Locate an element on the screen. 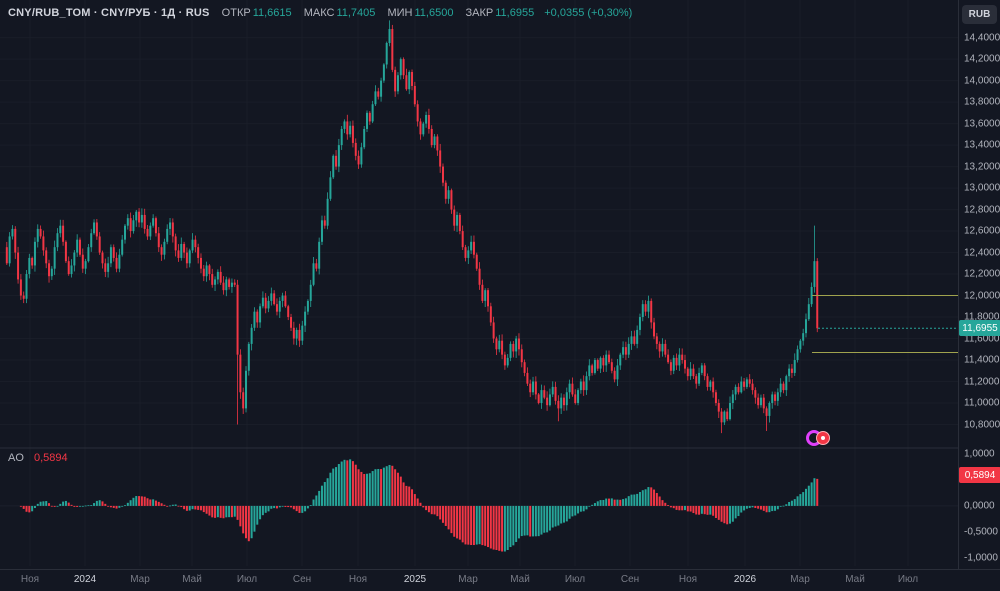  time-label-year: 2024 is located at coordinates (85, 579).